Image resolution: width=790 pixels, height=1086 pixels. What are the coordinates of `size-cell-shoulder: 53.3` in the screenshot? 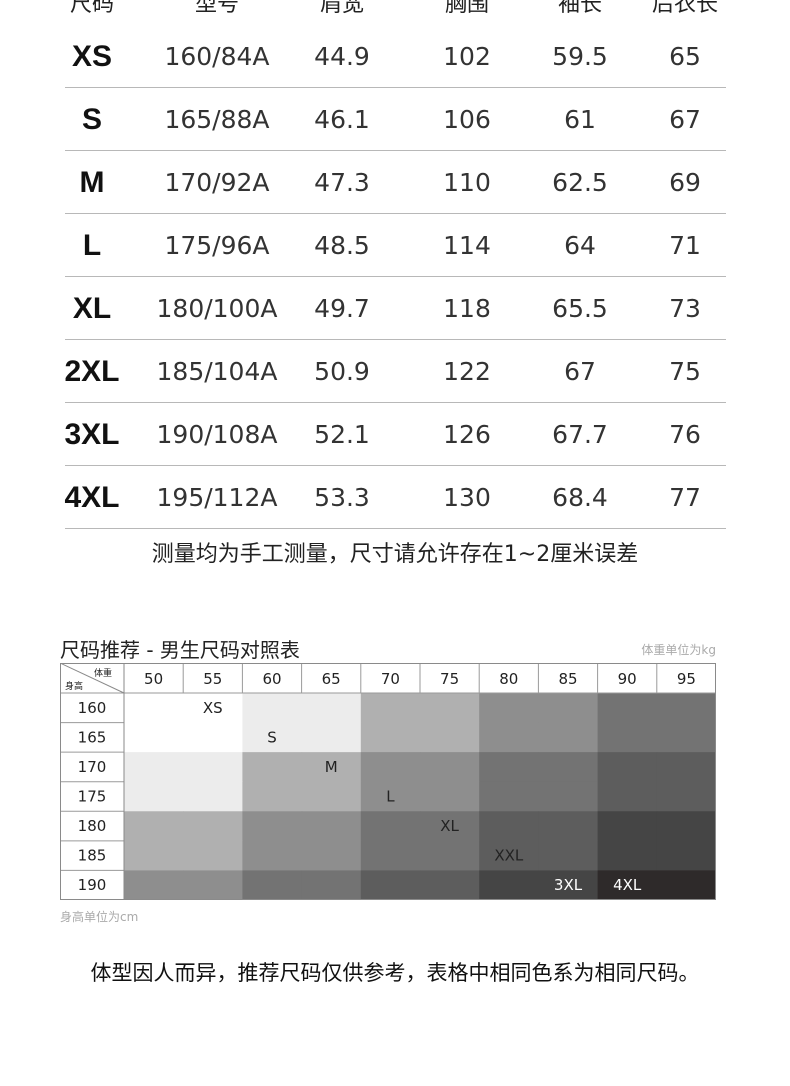 It's located at (342, 497).